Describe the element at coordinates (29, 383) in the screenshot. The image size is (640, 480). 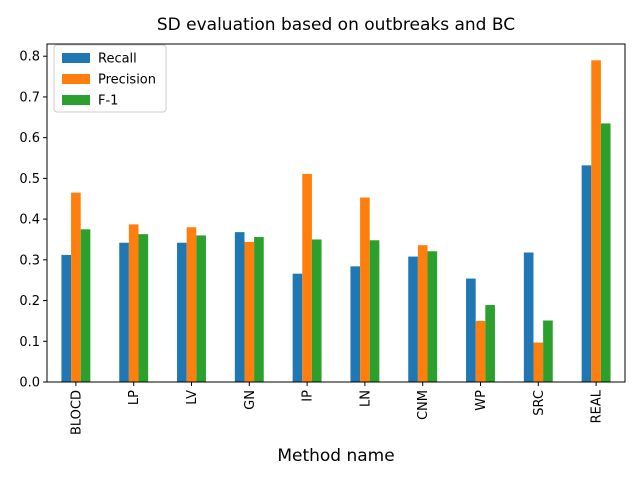
I see `y-tick-label: 0.0` at that location.